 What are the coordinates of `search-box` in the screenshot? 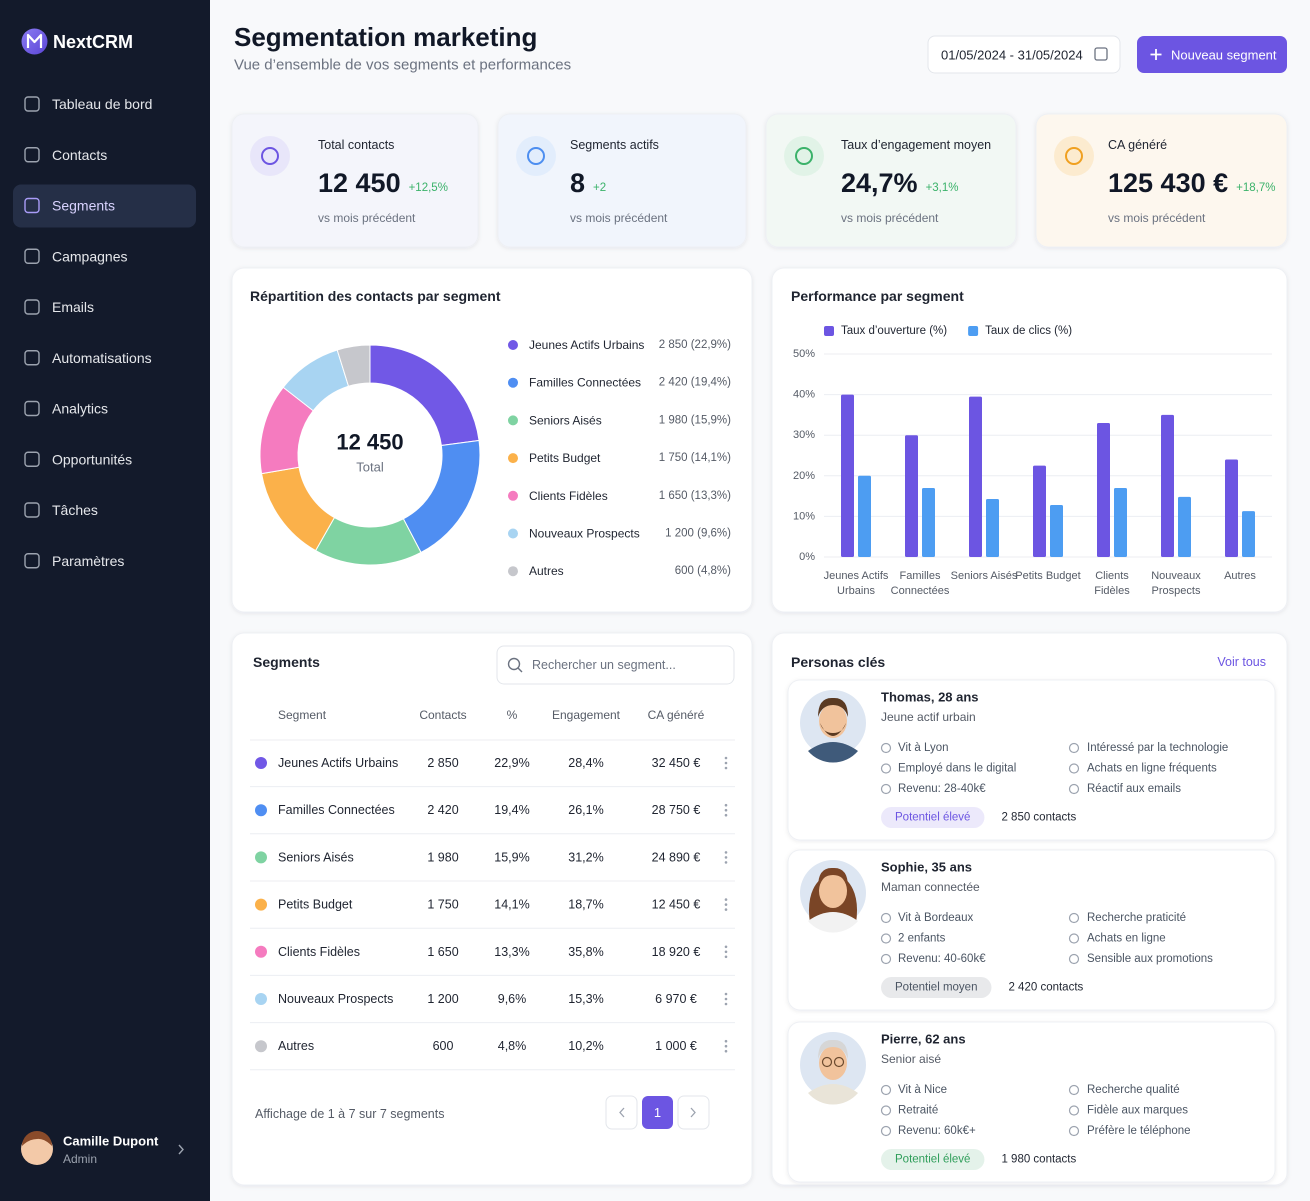 It's located at (615, 665).